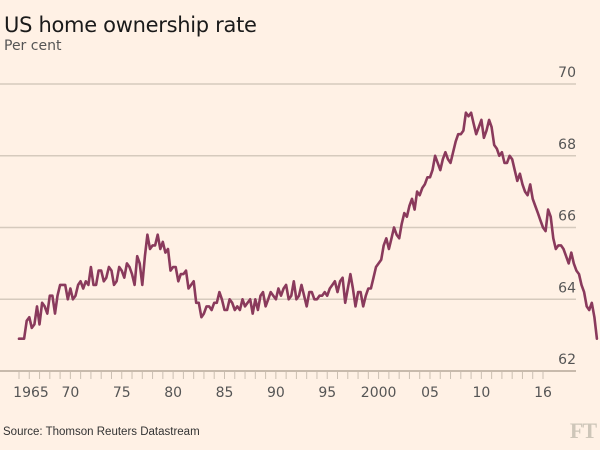  I want to click on x-tick-label-10: 10, so click(481, 393).